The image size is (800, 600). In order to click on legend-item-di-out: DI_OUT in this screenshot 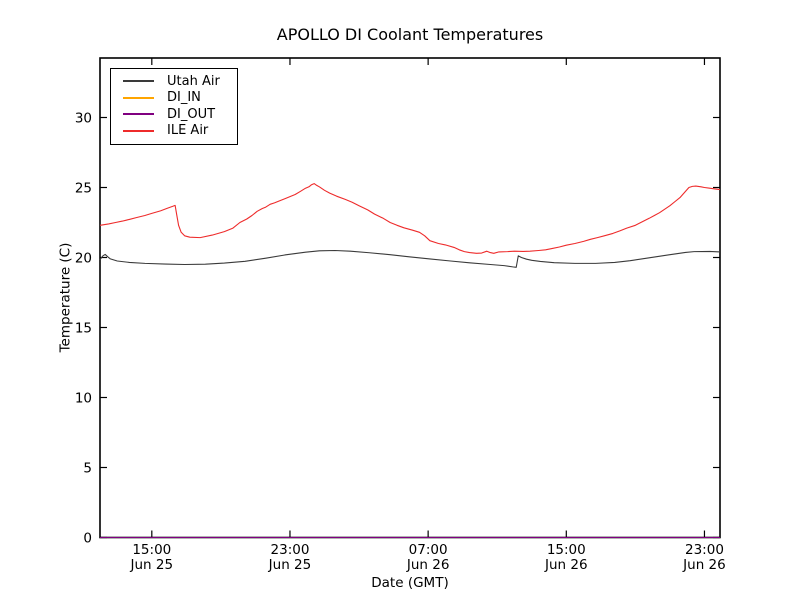, I will do `click(179, 114)`.